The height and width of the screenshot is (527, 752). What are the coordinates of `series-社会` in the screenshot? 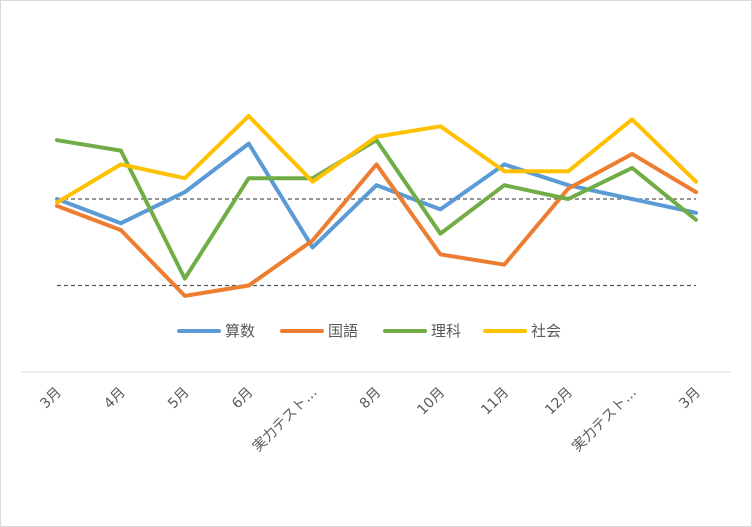 It's located at (376, 159).